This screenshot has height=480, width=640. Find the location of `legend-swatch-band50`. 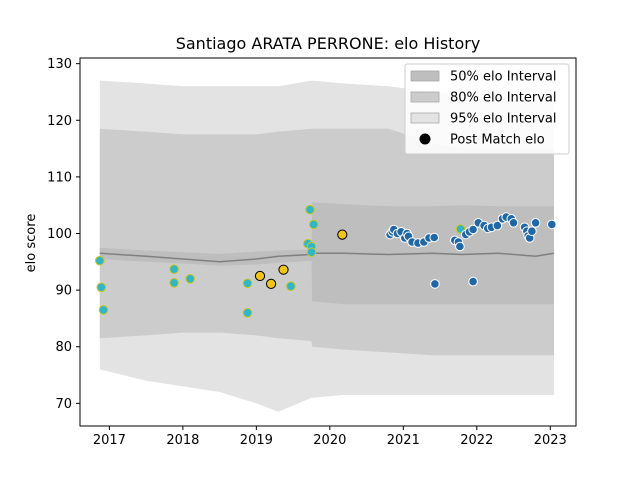

legend-swatch-band50 is located at coordinates (425, 76).